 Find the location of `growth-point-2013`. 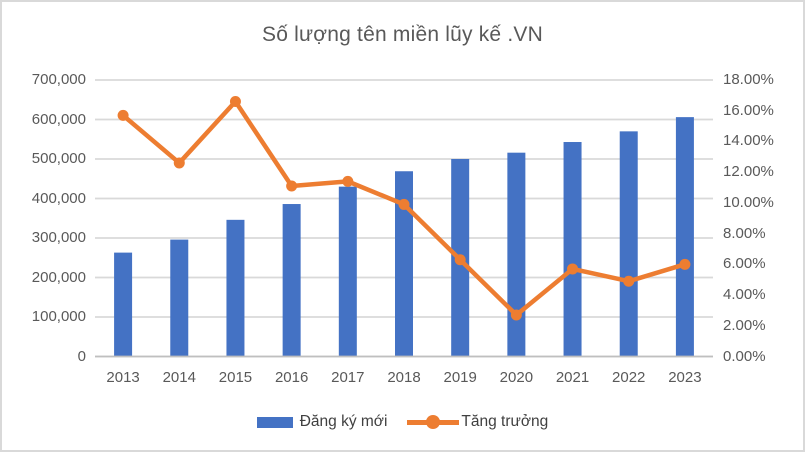

growth-point-2013 is located at coordinates (123, 115).